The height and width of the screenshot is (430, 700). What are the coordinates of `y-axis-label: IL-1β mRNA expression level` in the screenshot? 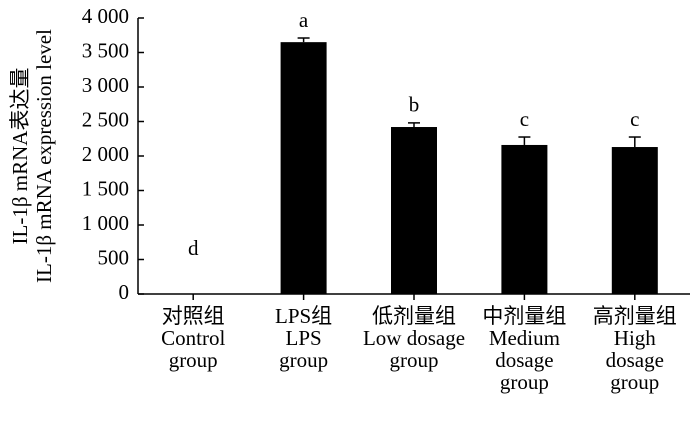 It's located at (44, 156).